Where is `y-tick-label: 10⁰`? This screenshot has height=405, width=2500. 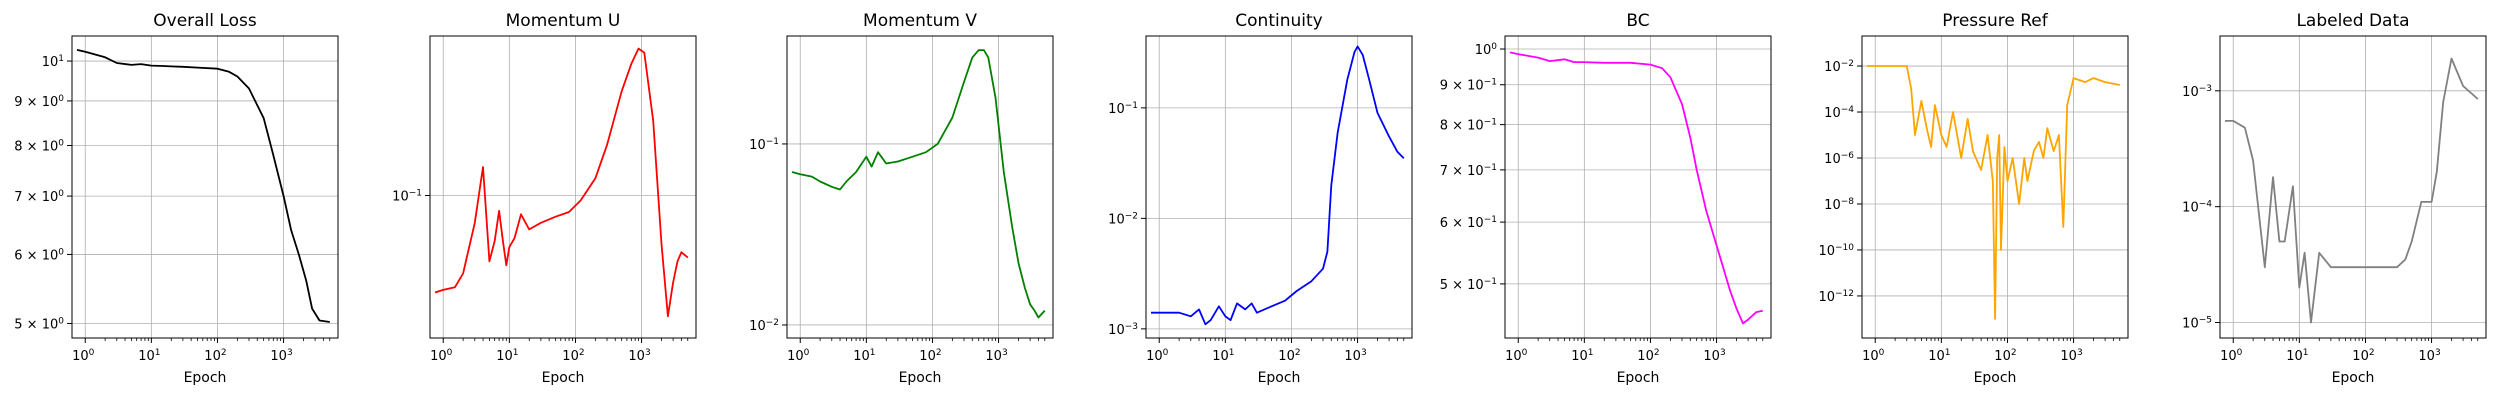 y-tick-label: 10⁰ is located at coordinates (1486, 50).